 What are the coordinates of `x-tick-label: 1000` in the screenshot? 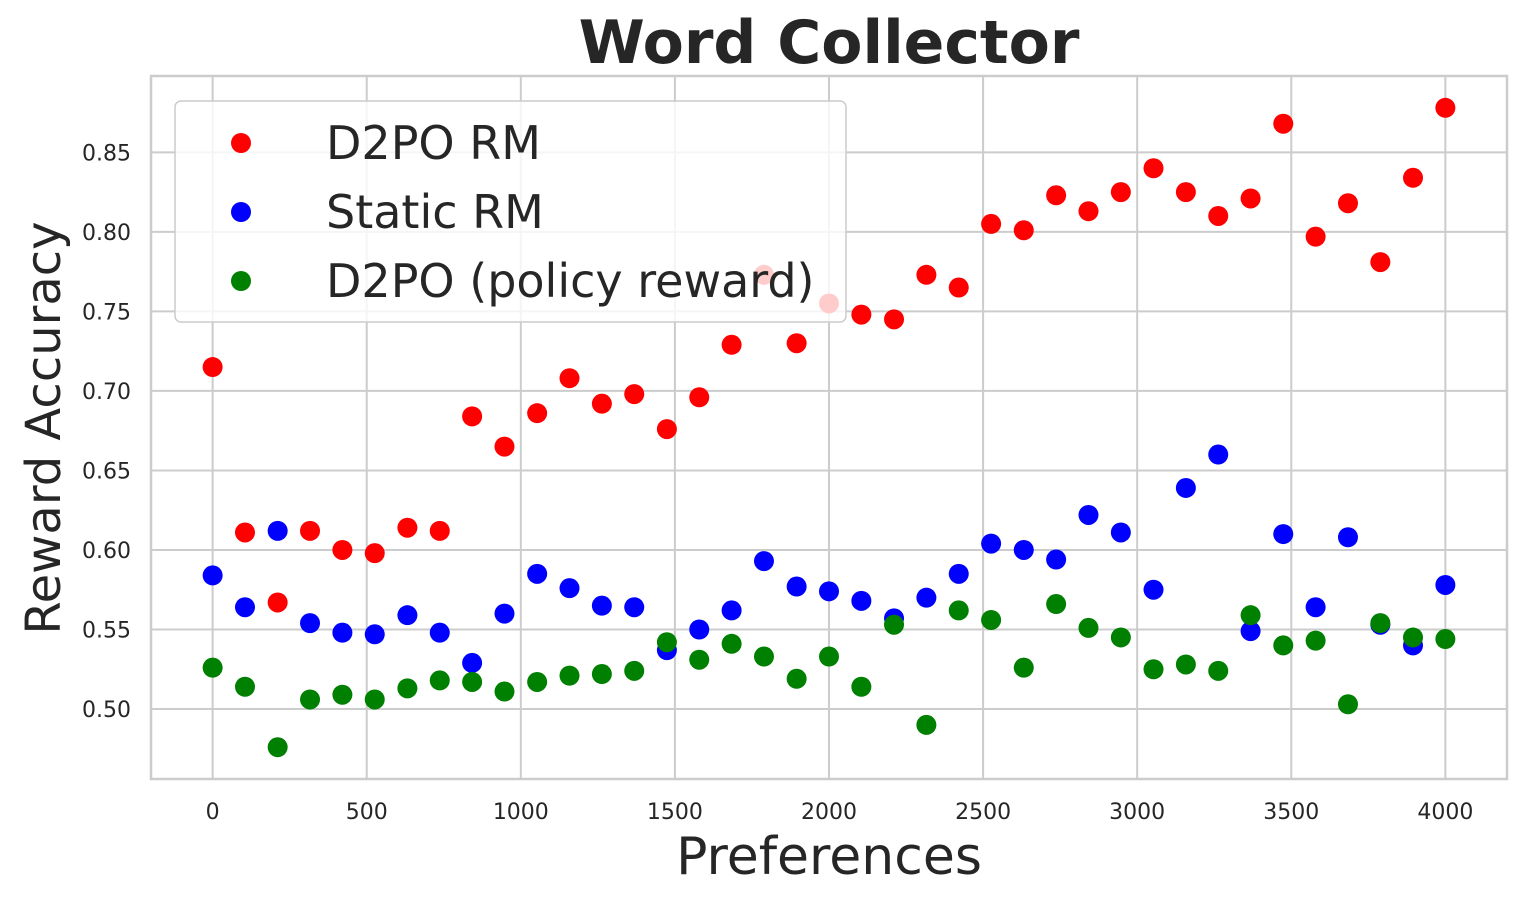 It's located at (521, 812).